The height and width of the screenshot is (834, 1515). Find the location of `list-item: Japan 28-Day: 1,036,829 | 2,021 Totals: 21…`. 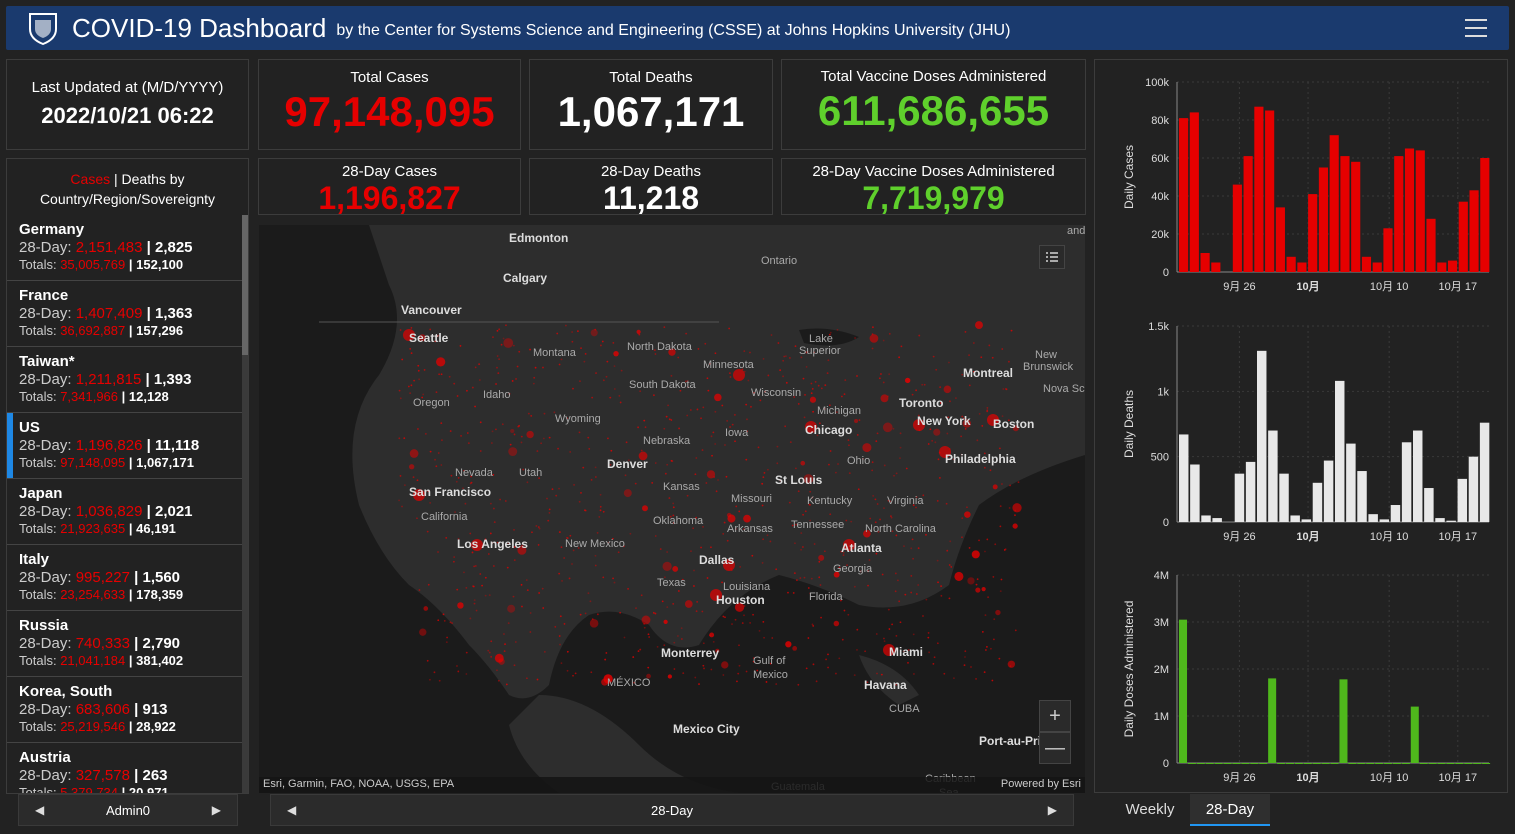

list-item: Japan 28-Day: 1,036,829 | 2,021 Totals: 21… is located at coordinates (125, 512).